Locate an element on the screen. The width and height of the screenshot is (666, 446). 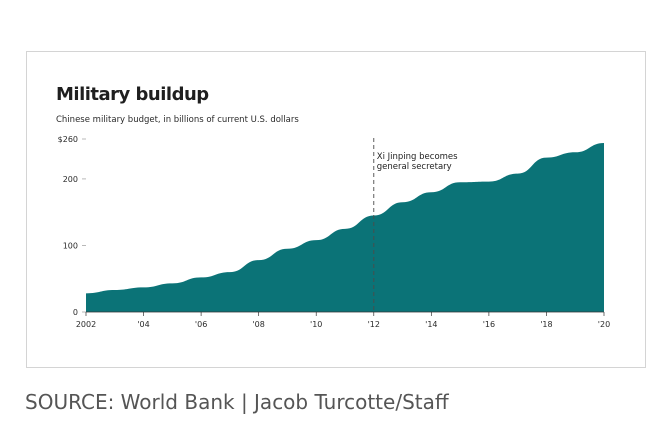
x-tick-label: '14 is located at coordinates (431, 324).